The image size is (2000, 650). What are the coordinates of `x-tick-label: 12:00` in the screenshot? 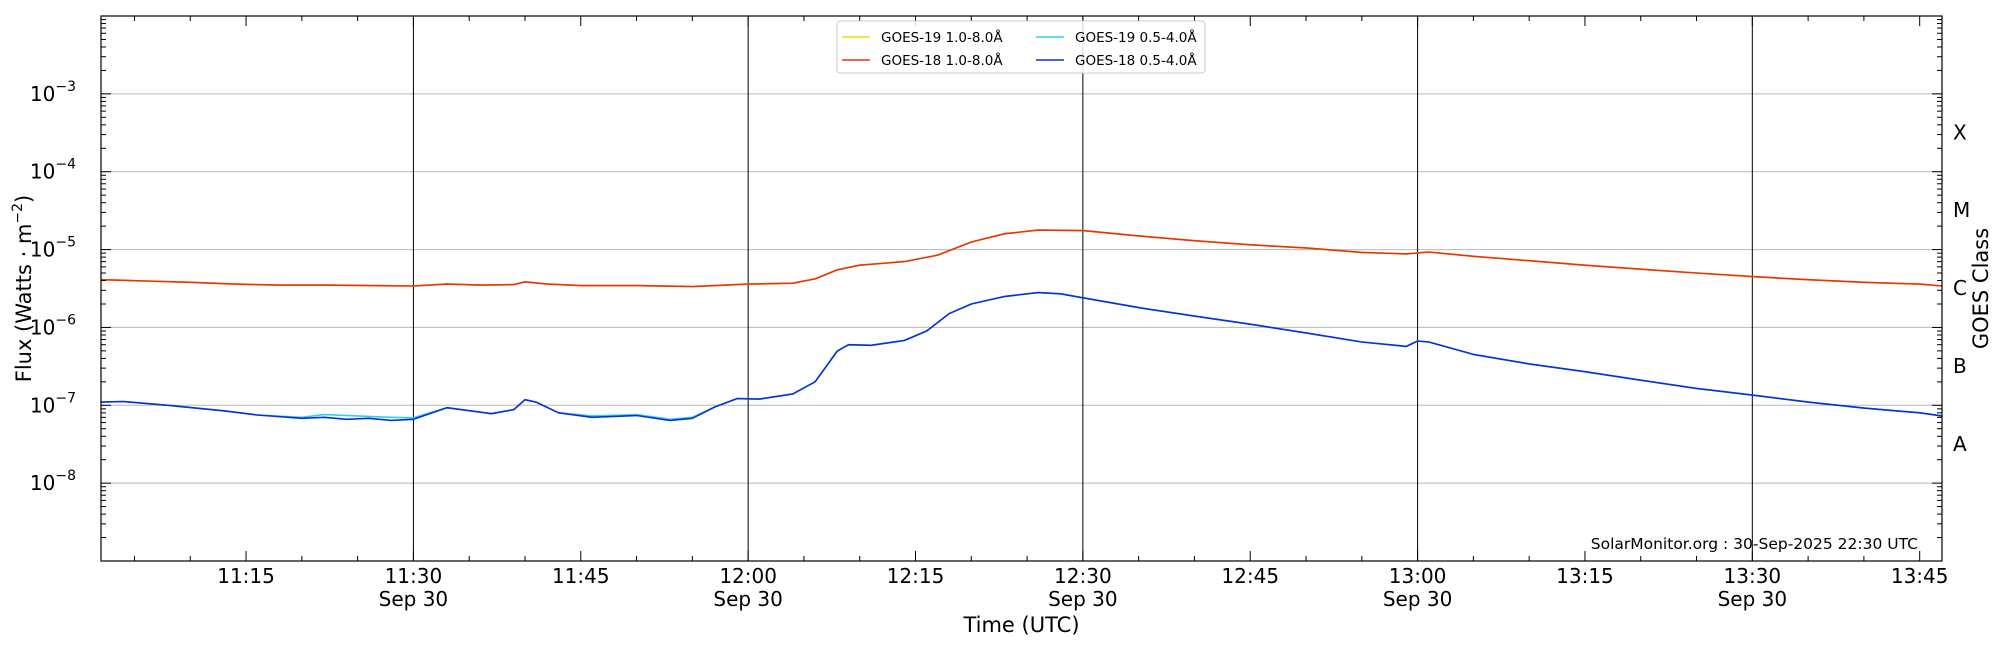 It's located at (748, 576).